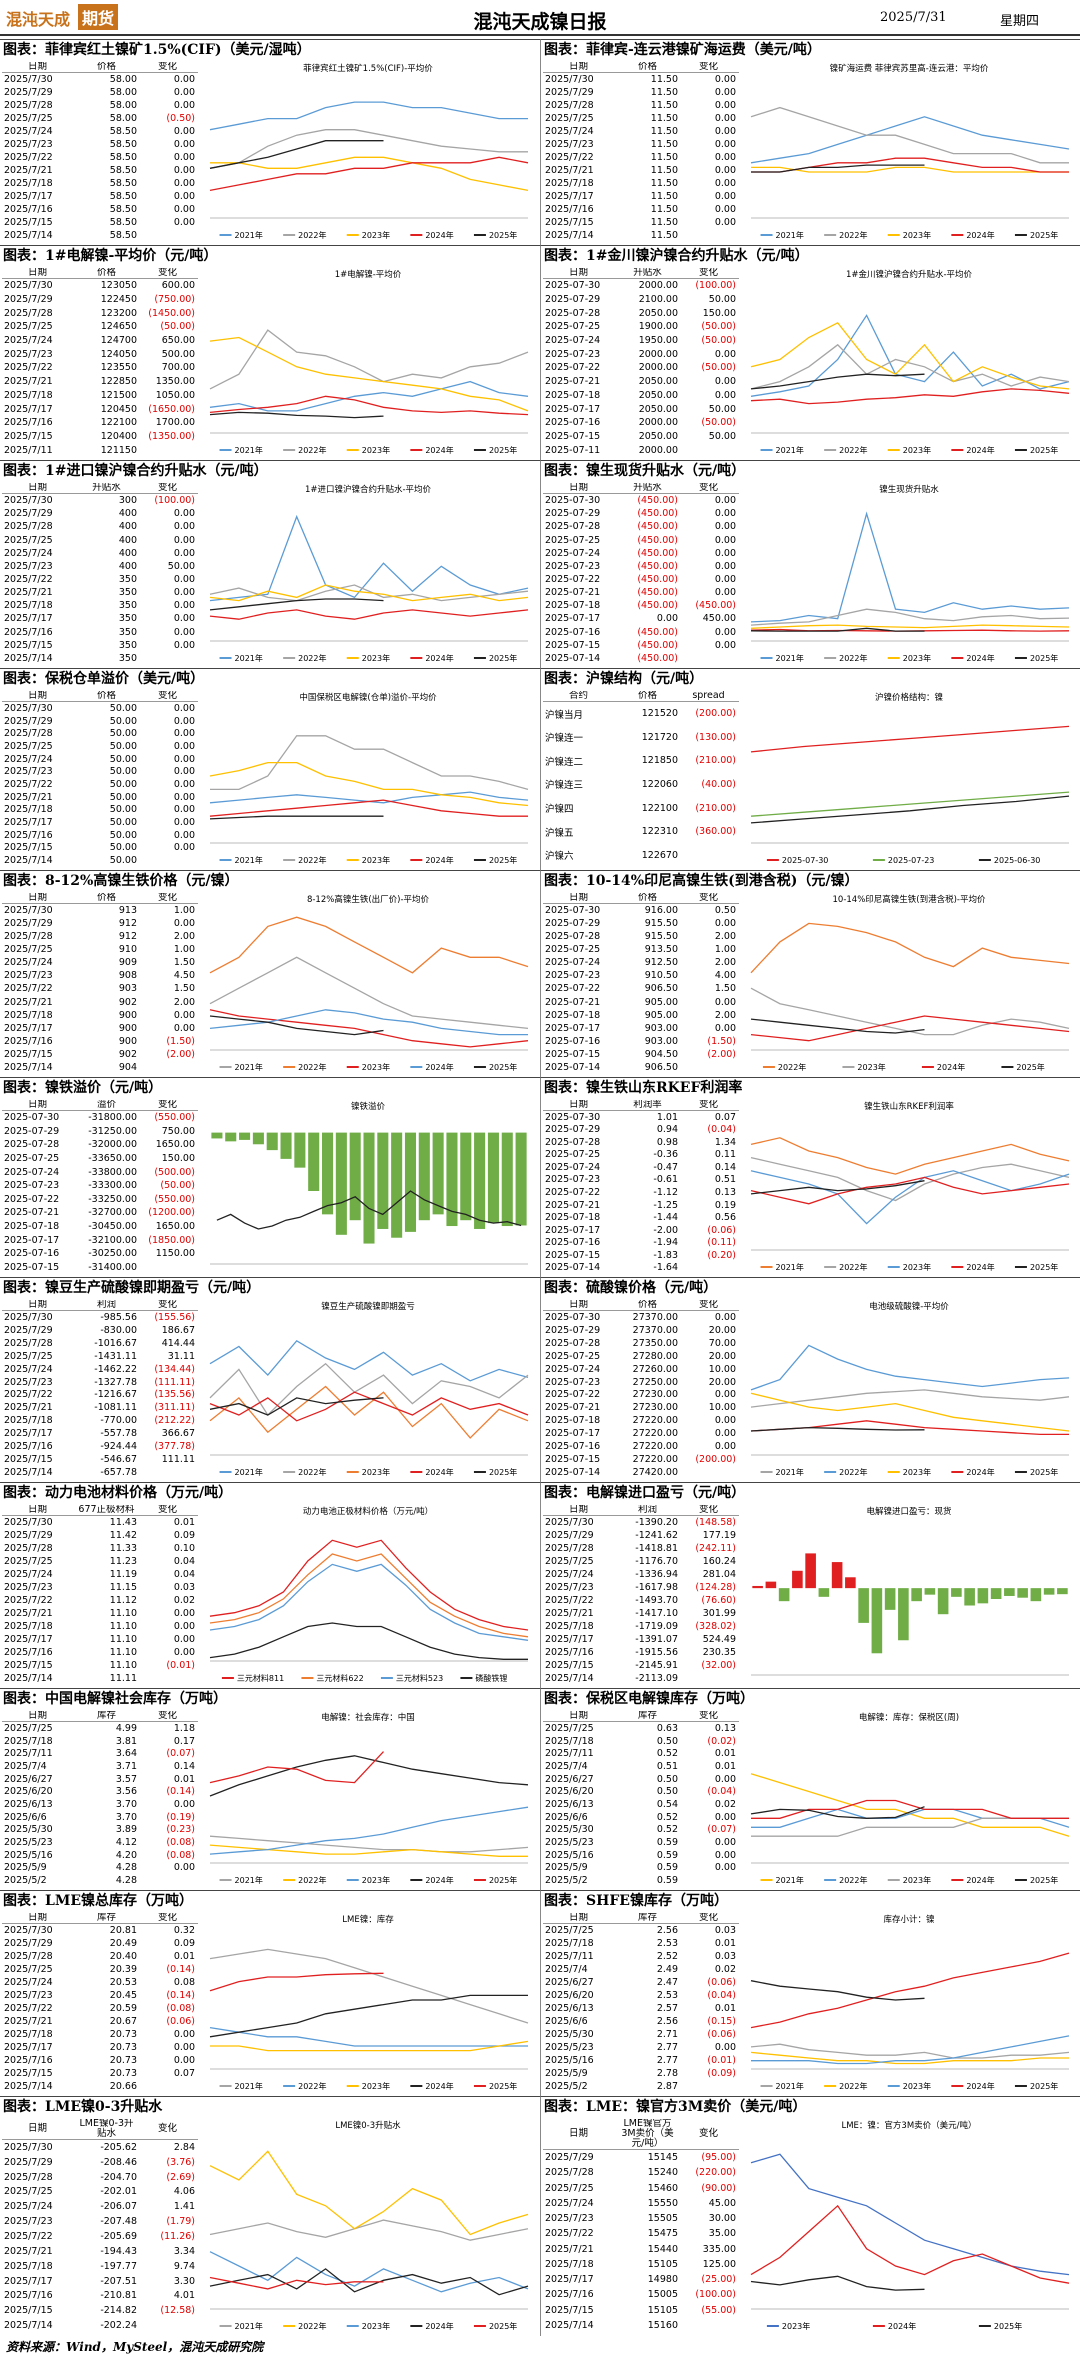 This screenshot has height=2357, width=1080. I want to click on panel-title: 图表：电解镍进口盈亏（元/吨）, so click(645, 1493).